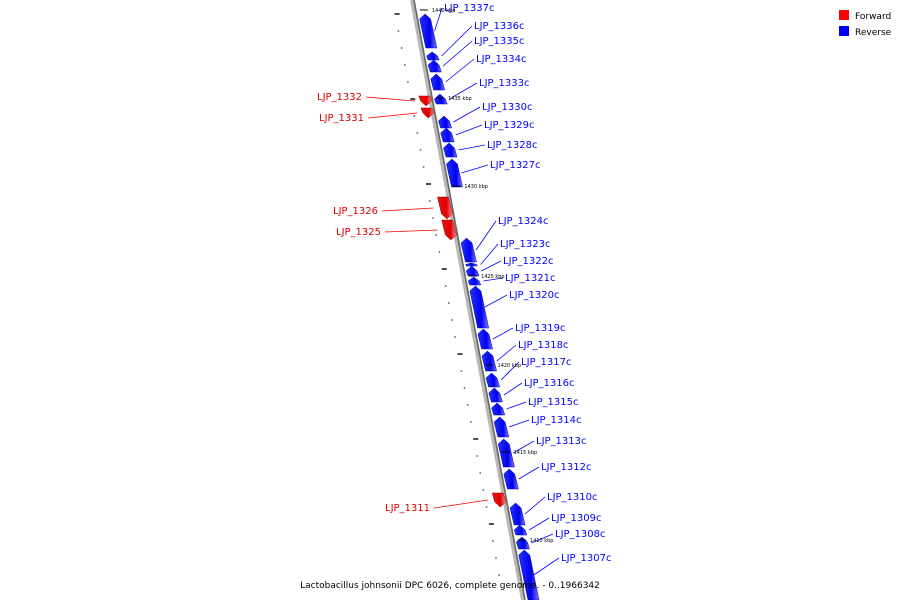 The image size is (900, 600). I want to click on gene-block-LJP_1316c, so click(495, 395).